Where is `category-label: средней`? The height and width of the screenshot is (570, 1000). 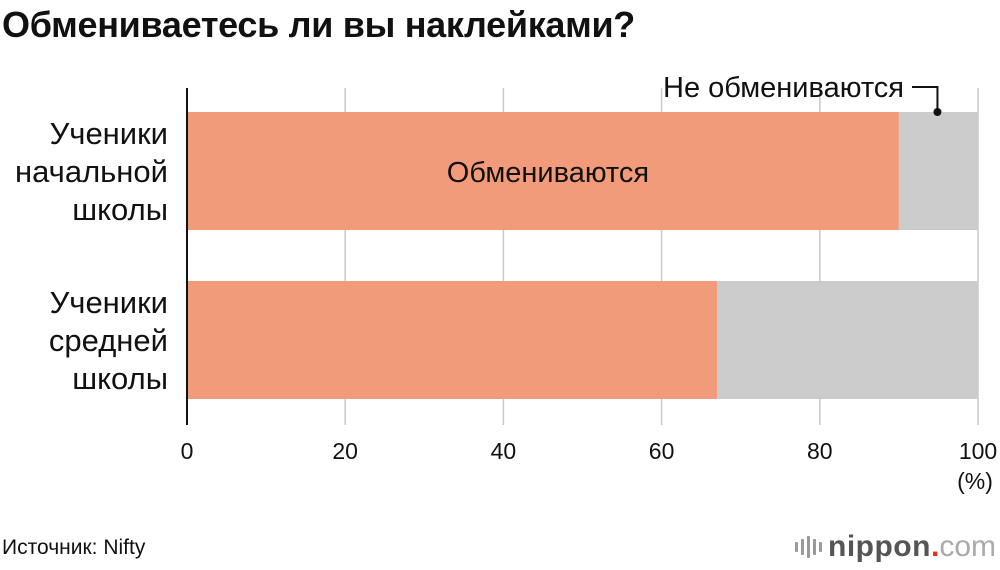 category-label: средней is located at coordinates (108, 340).